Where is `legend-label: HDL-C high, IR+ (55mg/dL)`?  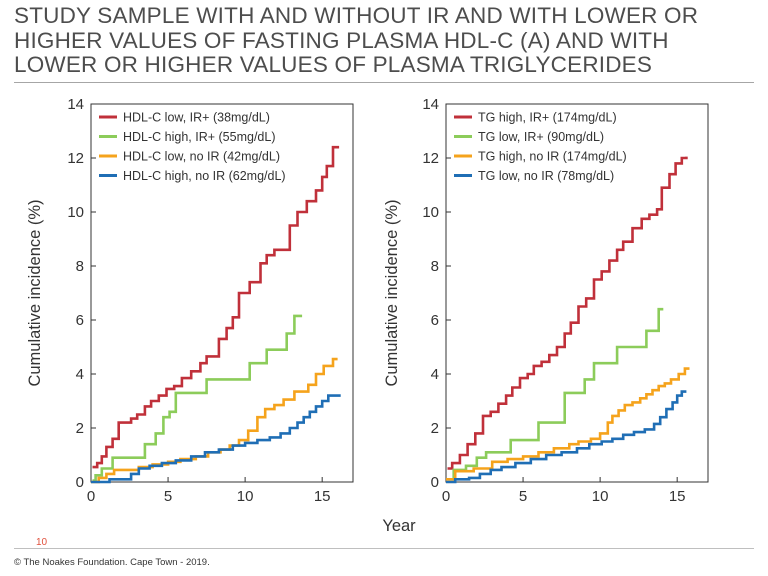
legend-label: HDL-C high, IR+ (55mg/dL) is located at coordinates (199, 137).